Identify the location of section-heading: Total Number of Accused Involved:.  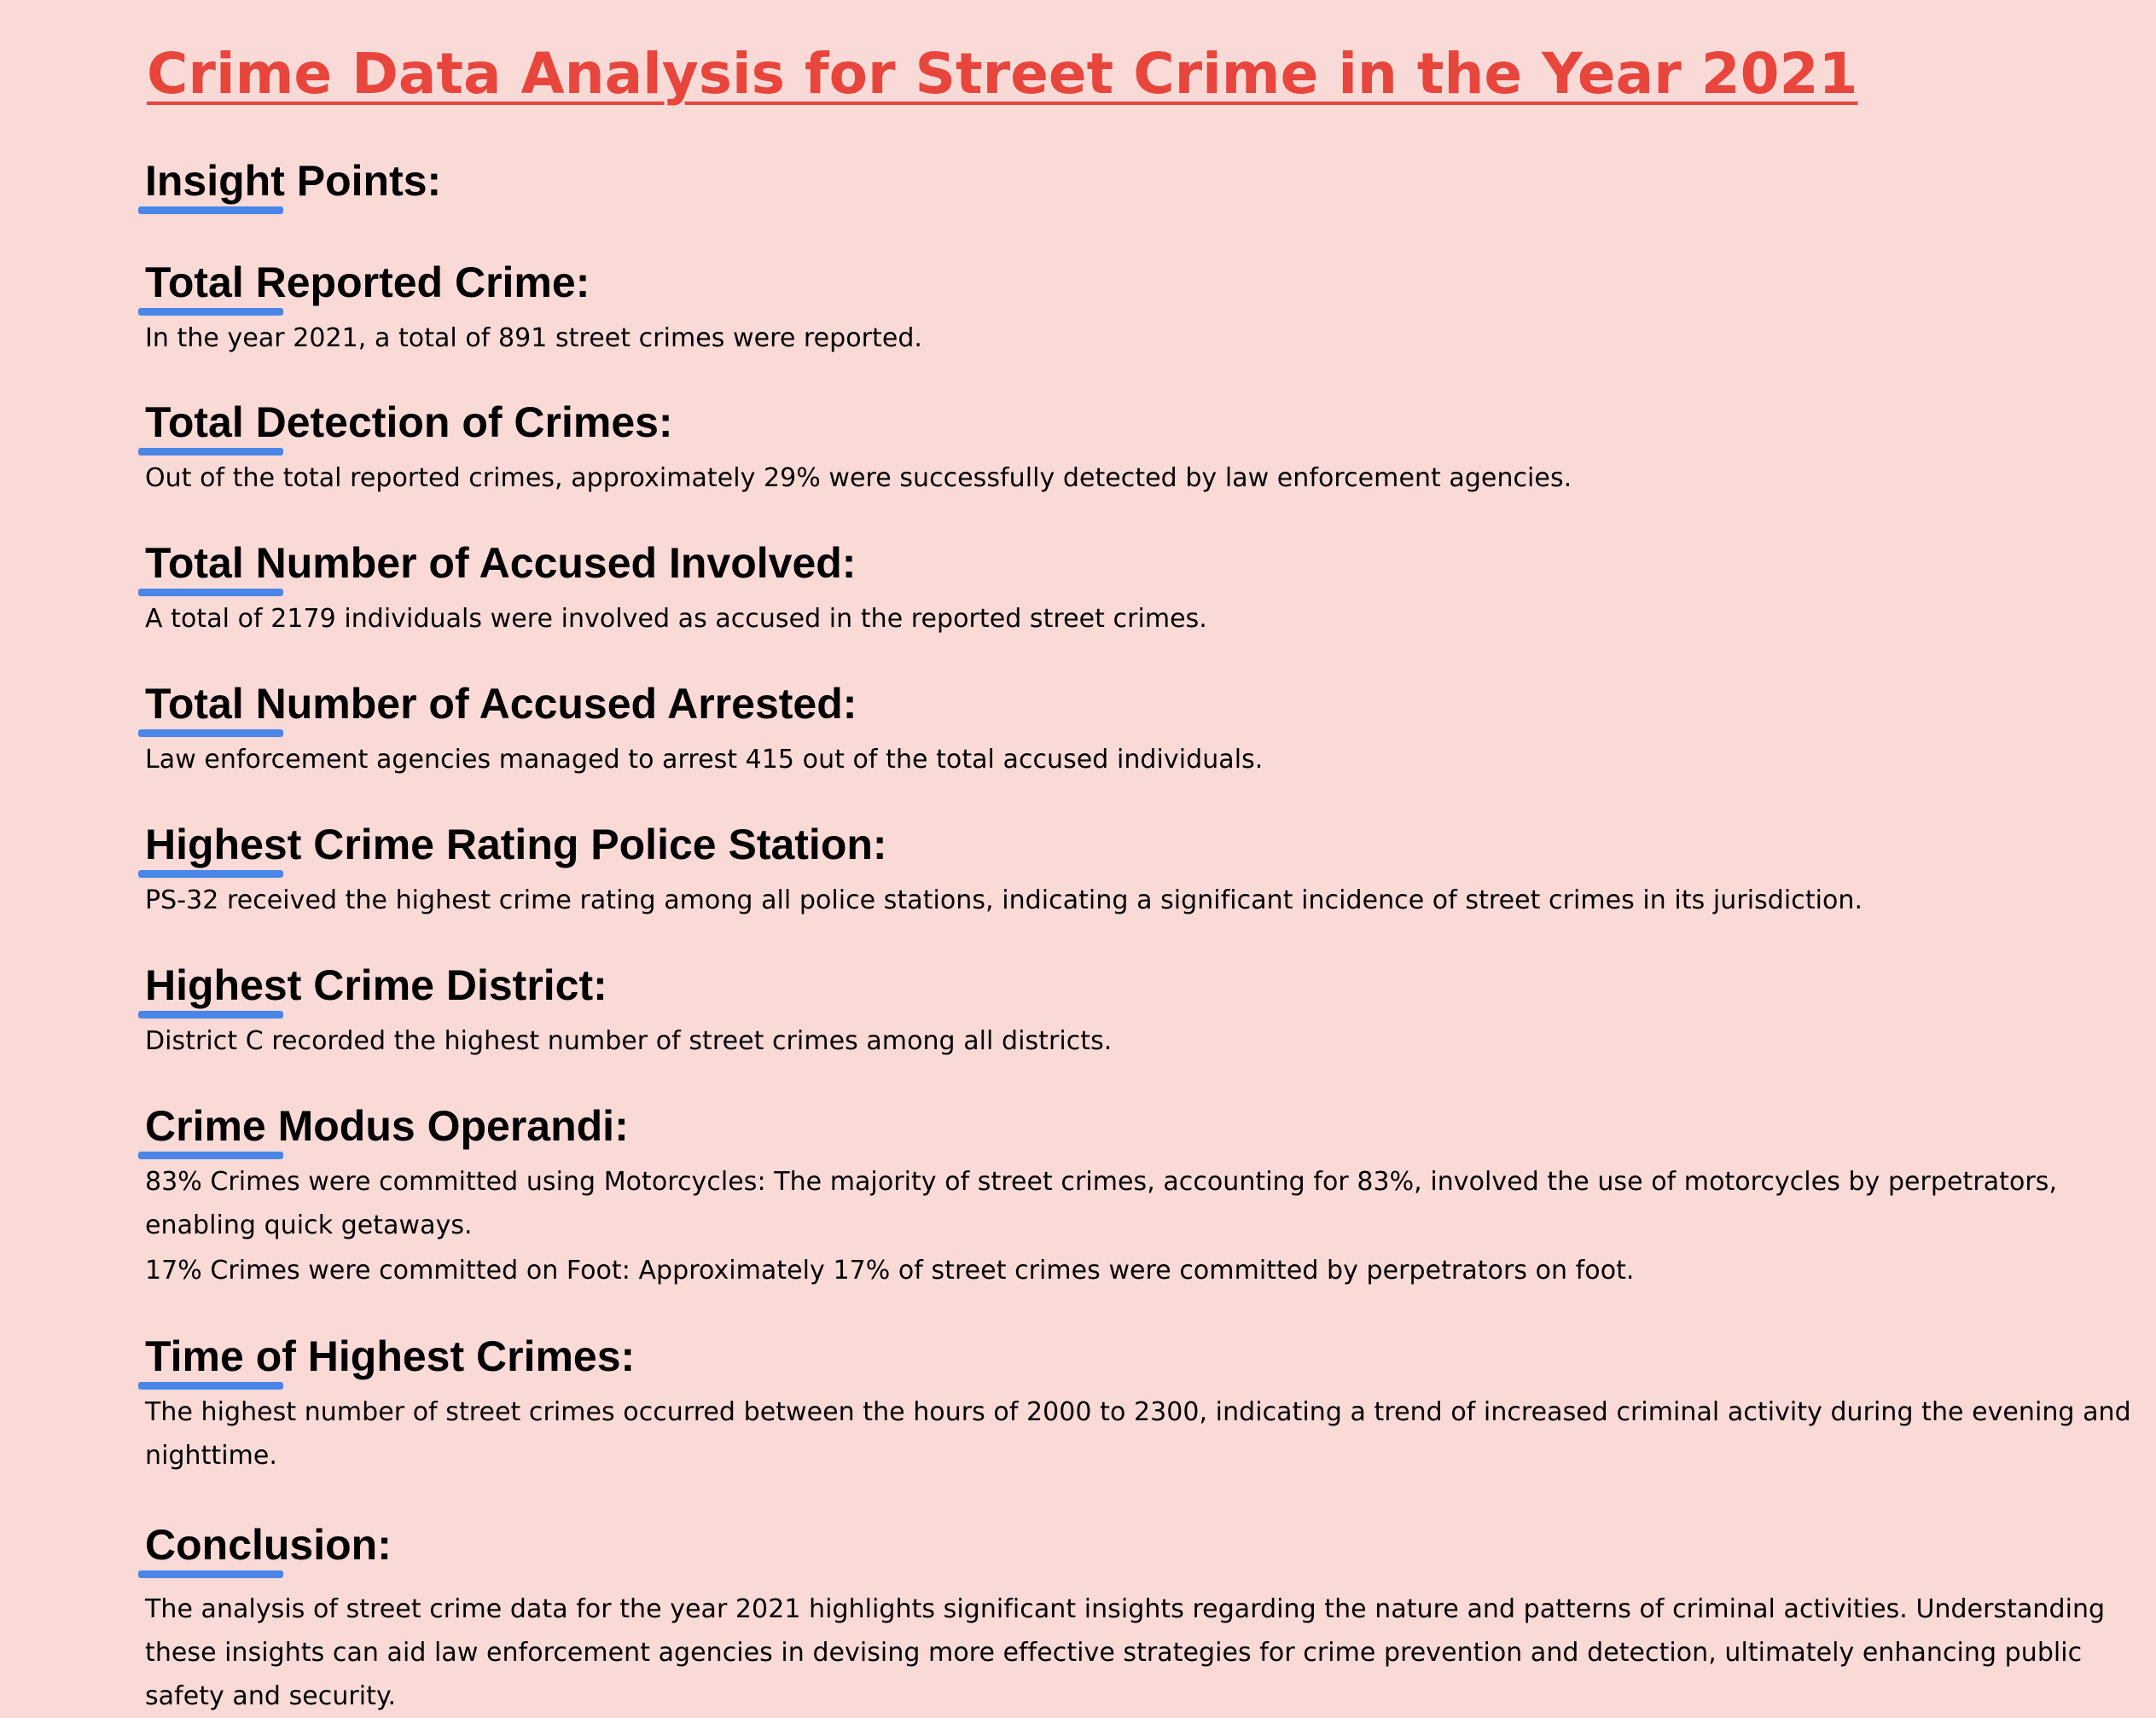
(501, 563).